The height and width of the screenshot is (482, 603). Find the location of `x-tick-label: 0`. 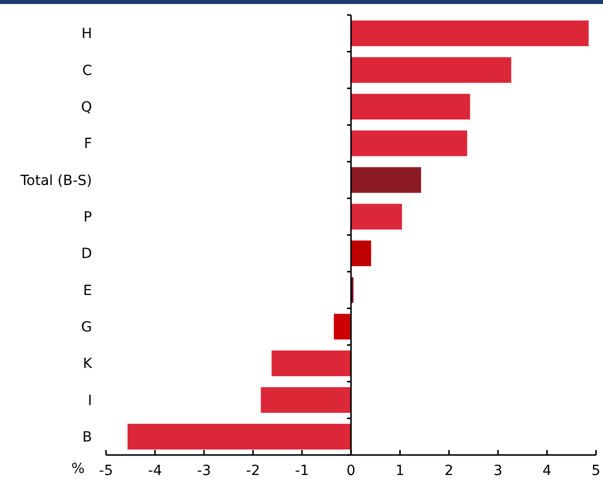

x-tick-label: 0 is located at coordinates (351, 471).